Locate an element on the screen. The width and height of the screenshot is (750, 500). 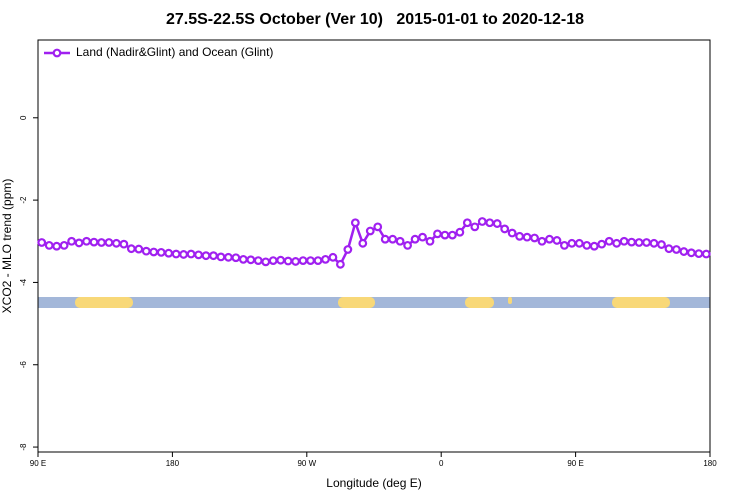
y-tick-label: 0 is located at coordinates (23, 117).